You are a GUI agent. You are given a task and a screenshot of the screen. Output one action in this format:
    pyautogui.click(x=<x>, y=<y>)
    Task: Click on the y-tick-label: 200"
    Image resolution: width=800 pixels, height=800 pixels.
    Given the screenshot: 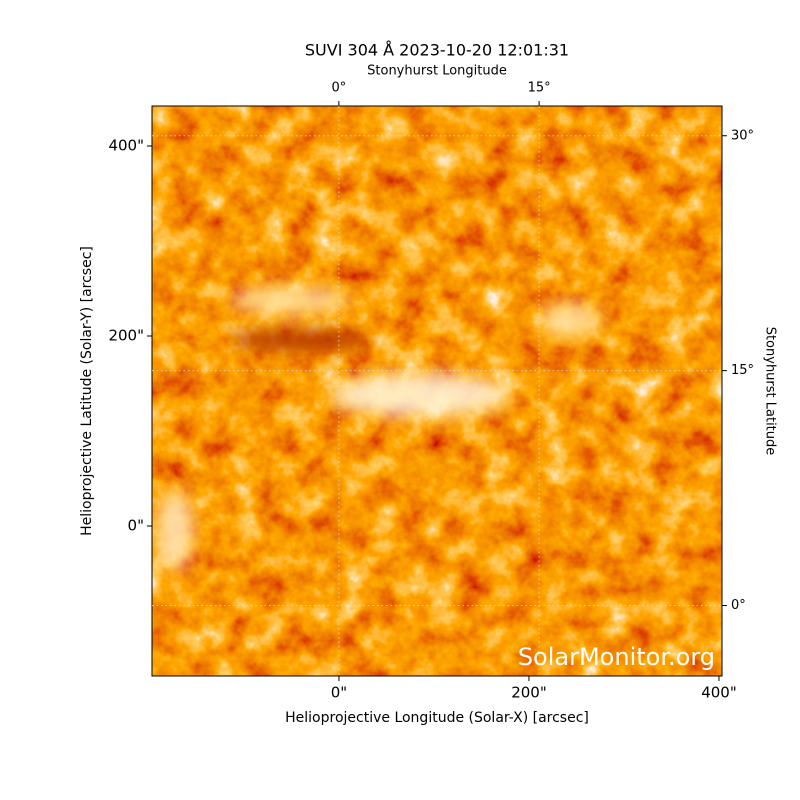 What is the action you would take?
    pyautogui.click(x=126, y=335)
    